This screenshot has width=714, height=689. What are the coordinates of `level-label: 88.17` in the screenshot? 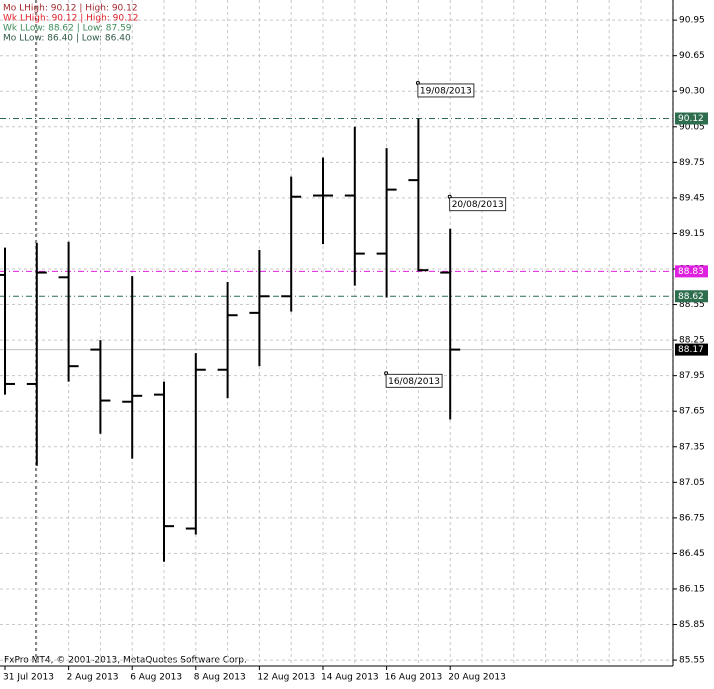 It's located at (691, 350).